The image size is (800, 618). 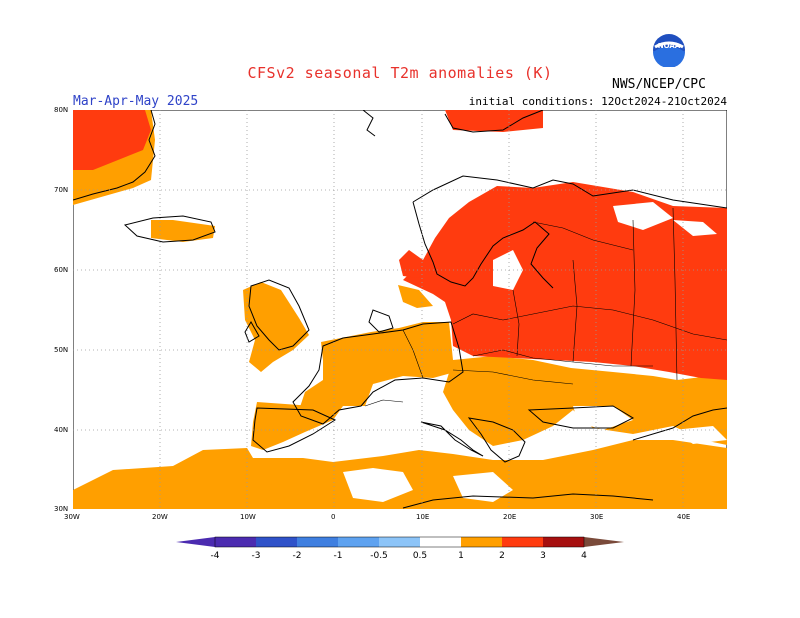 I want to click on legend-label: 2, so click(x=502, y=556).